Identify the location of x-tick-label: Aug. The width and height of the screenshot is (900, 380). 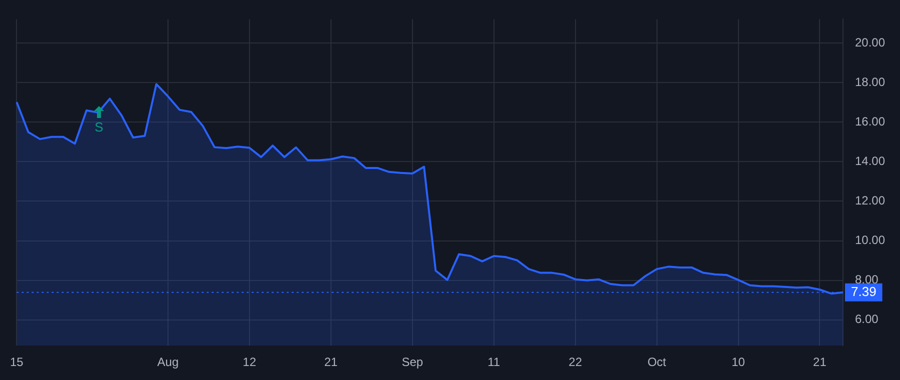
(168, 362).